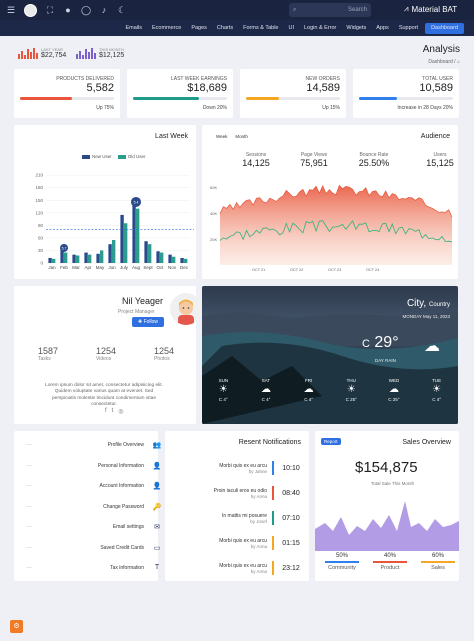 The image size is (474, 641). Describe the element at coordinates (121, 412) in the screenshot. I see `globe-icon: ◎` at that location.